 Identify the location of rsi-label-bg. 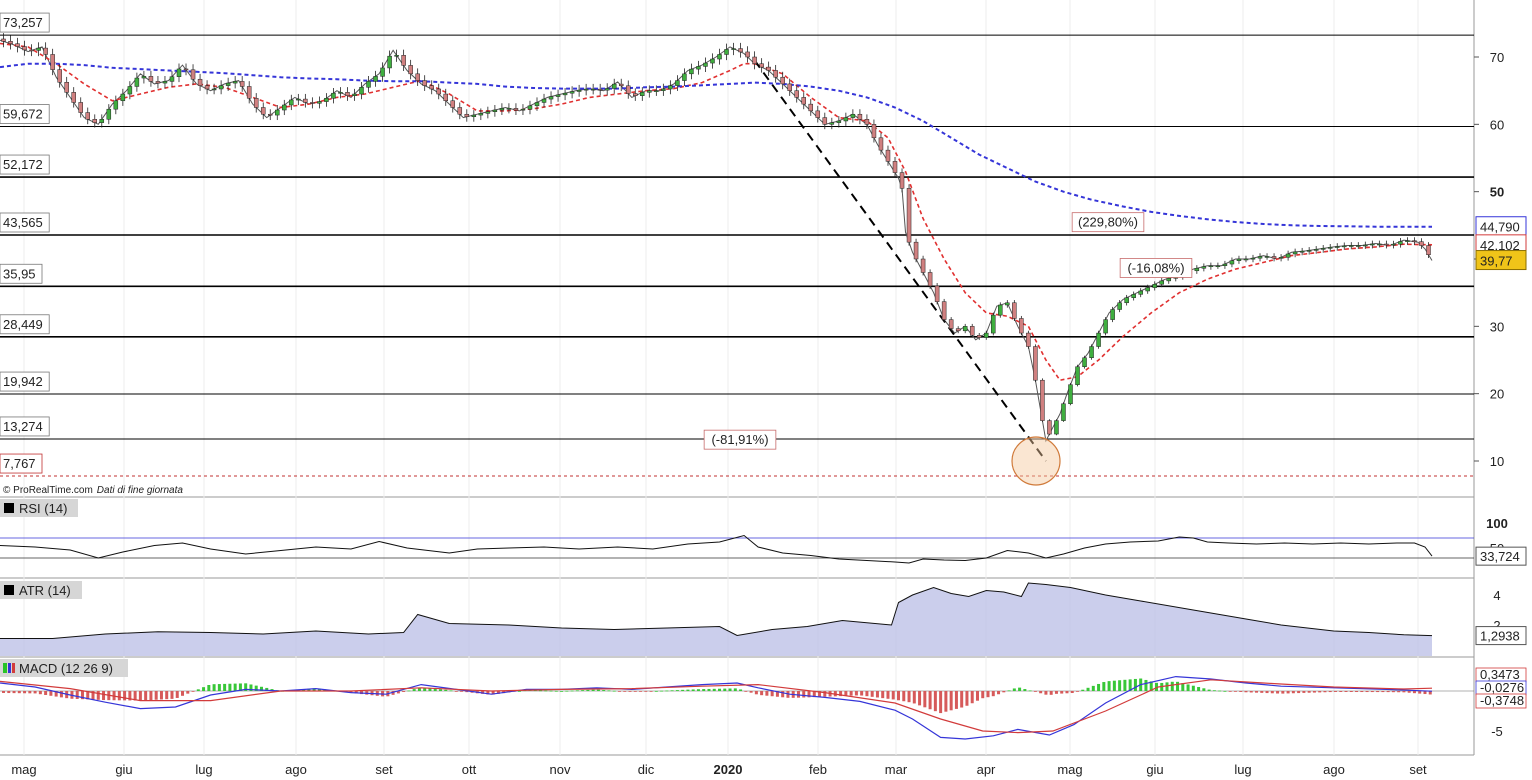
(39, 508).